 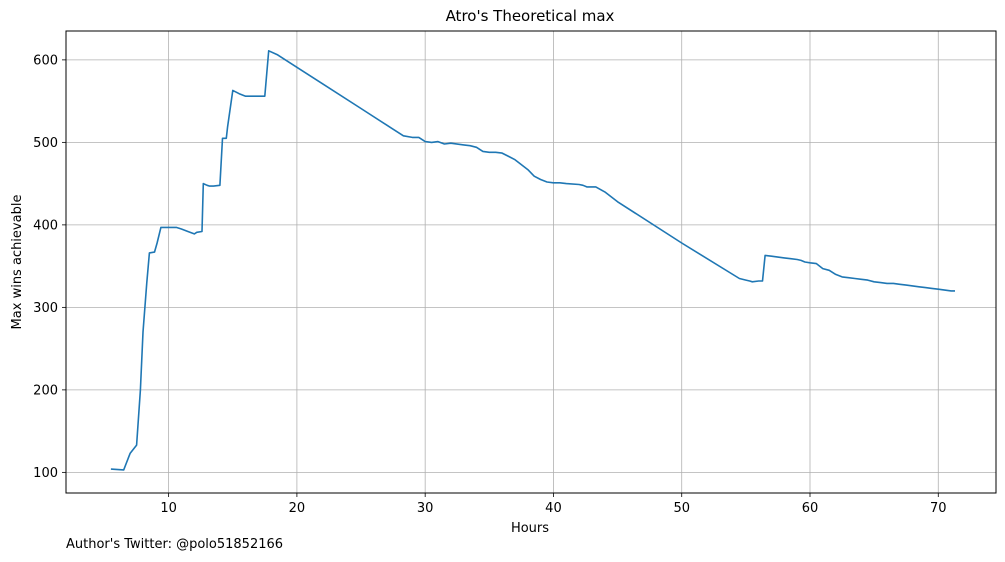 What do you see at coordinates (681, 508) in the screenshot?
I see `x-tick-label: 50` at bounding box center [681, 508].